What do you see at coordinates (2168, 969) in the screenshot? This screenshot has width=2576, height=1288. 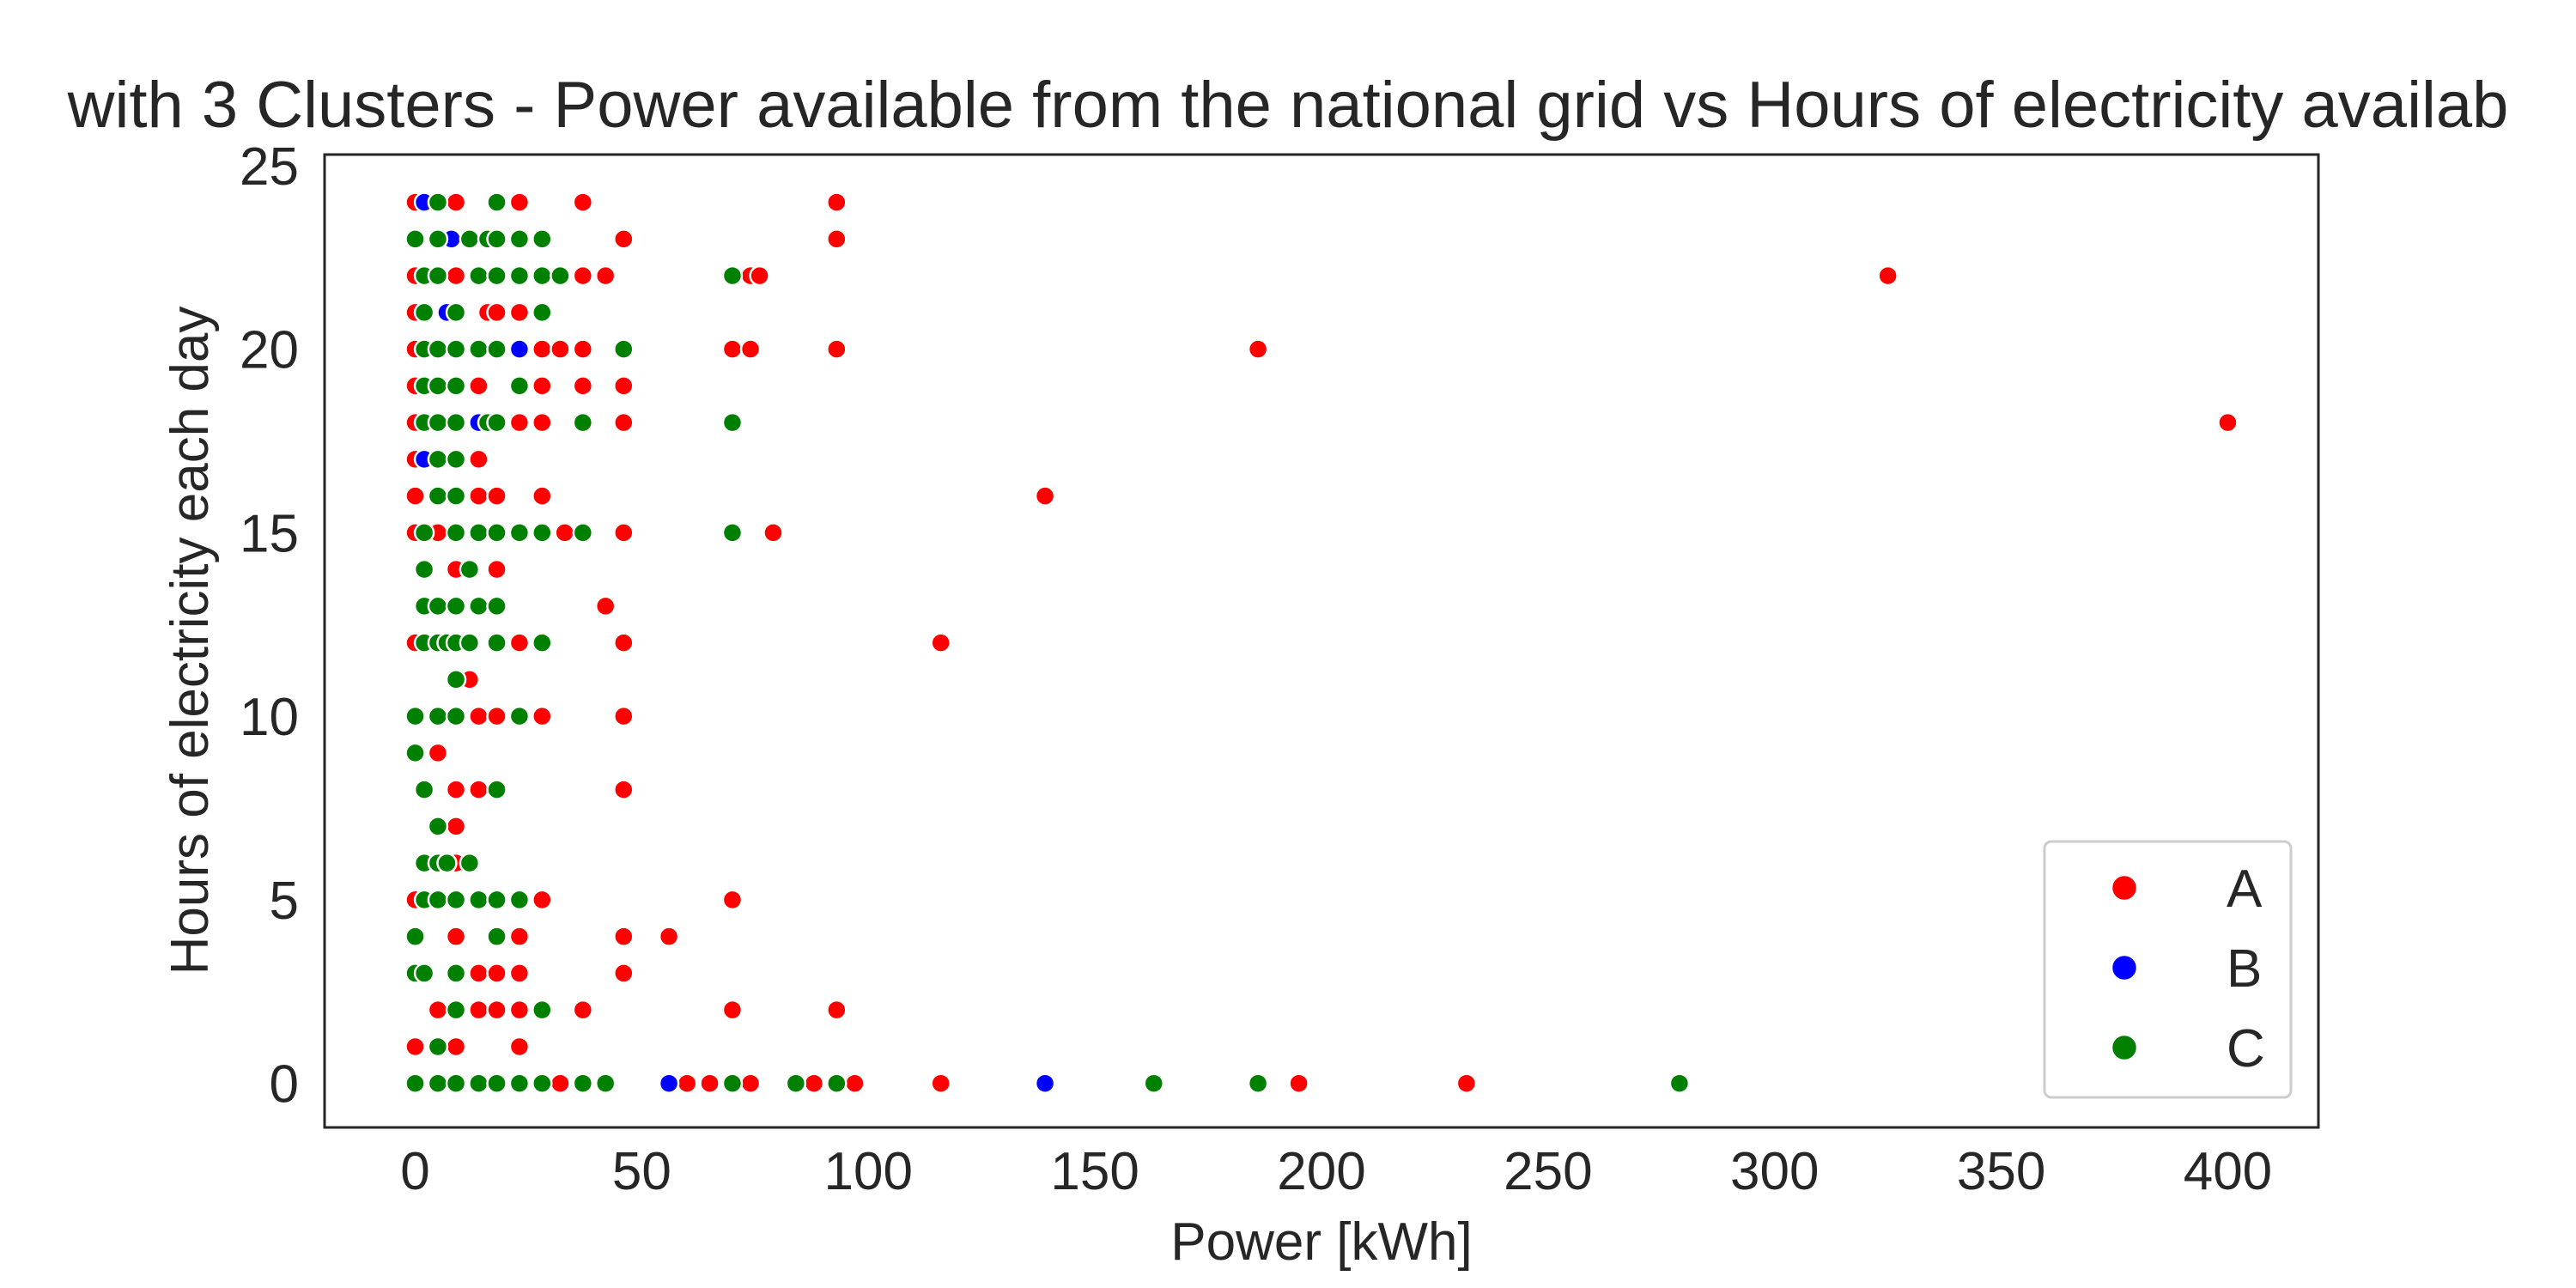 I see `legend: ABC` at bounding box center [2168, 969].